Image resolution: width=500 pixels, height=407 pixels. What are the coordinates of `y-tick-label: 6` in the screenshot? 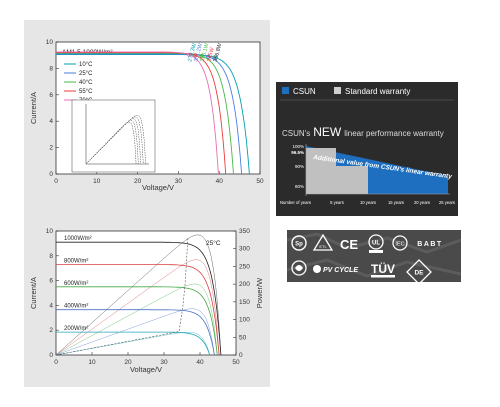 It's located at (51, 95).